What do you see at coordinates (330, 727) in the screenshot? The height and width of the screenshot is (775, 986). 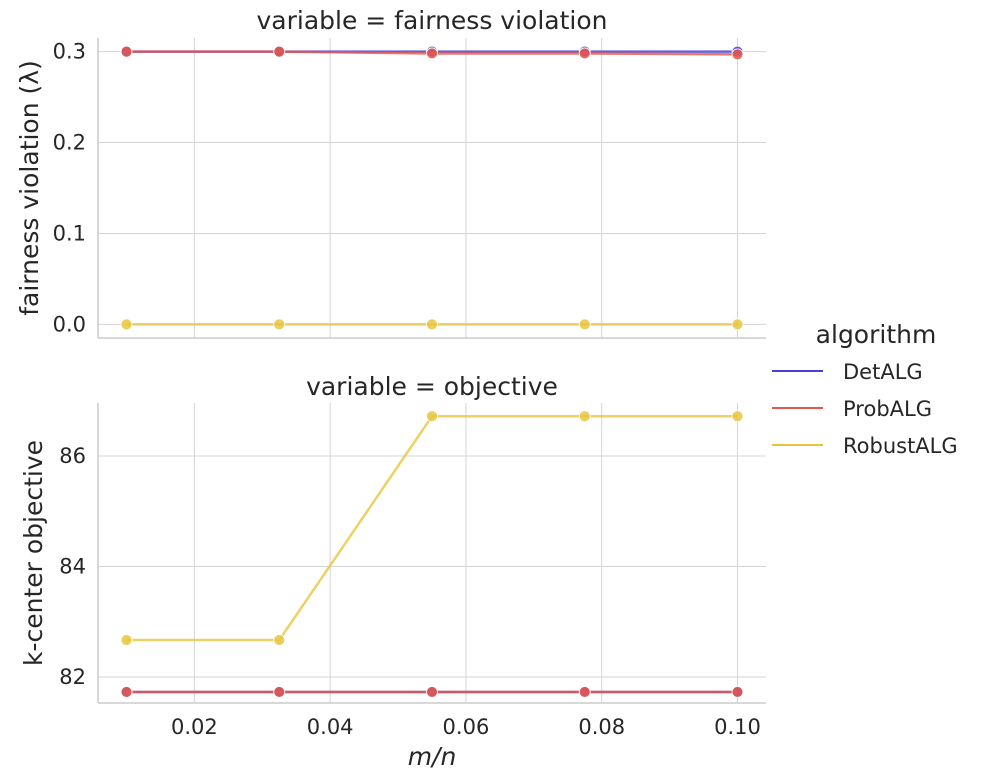 I see `x-tick-label: 0.04` at bounding box center [330, 727].